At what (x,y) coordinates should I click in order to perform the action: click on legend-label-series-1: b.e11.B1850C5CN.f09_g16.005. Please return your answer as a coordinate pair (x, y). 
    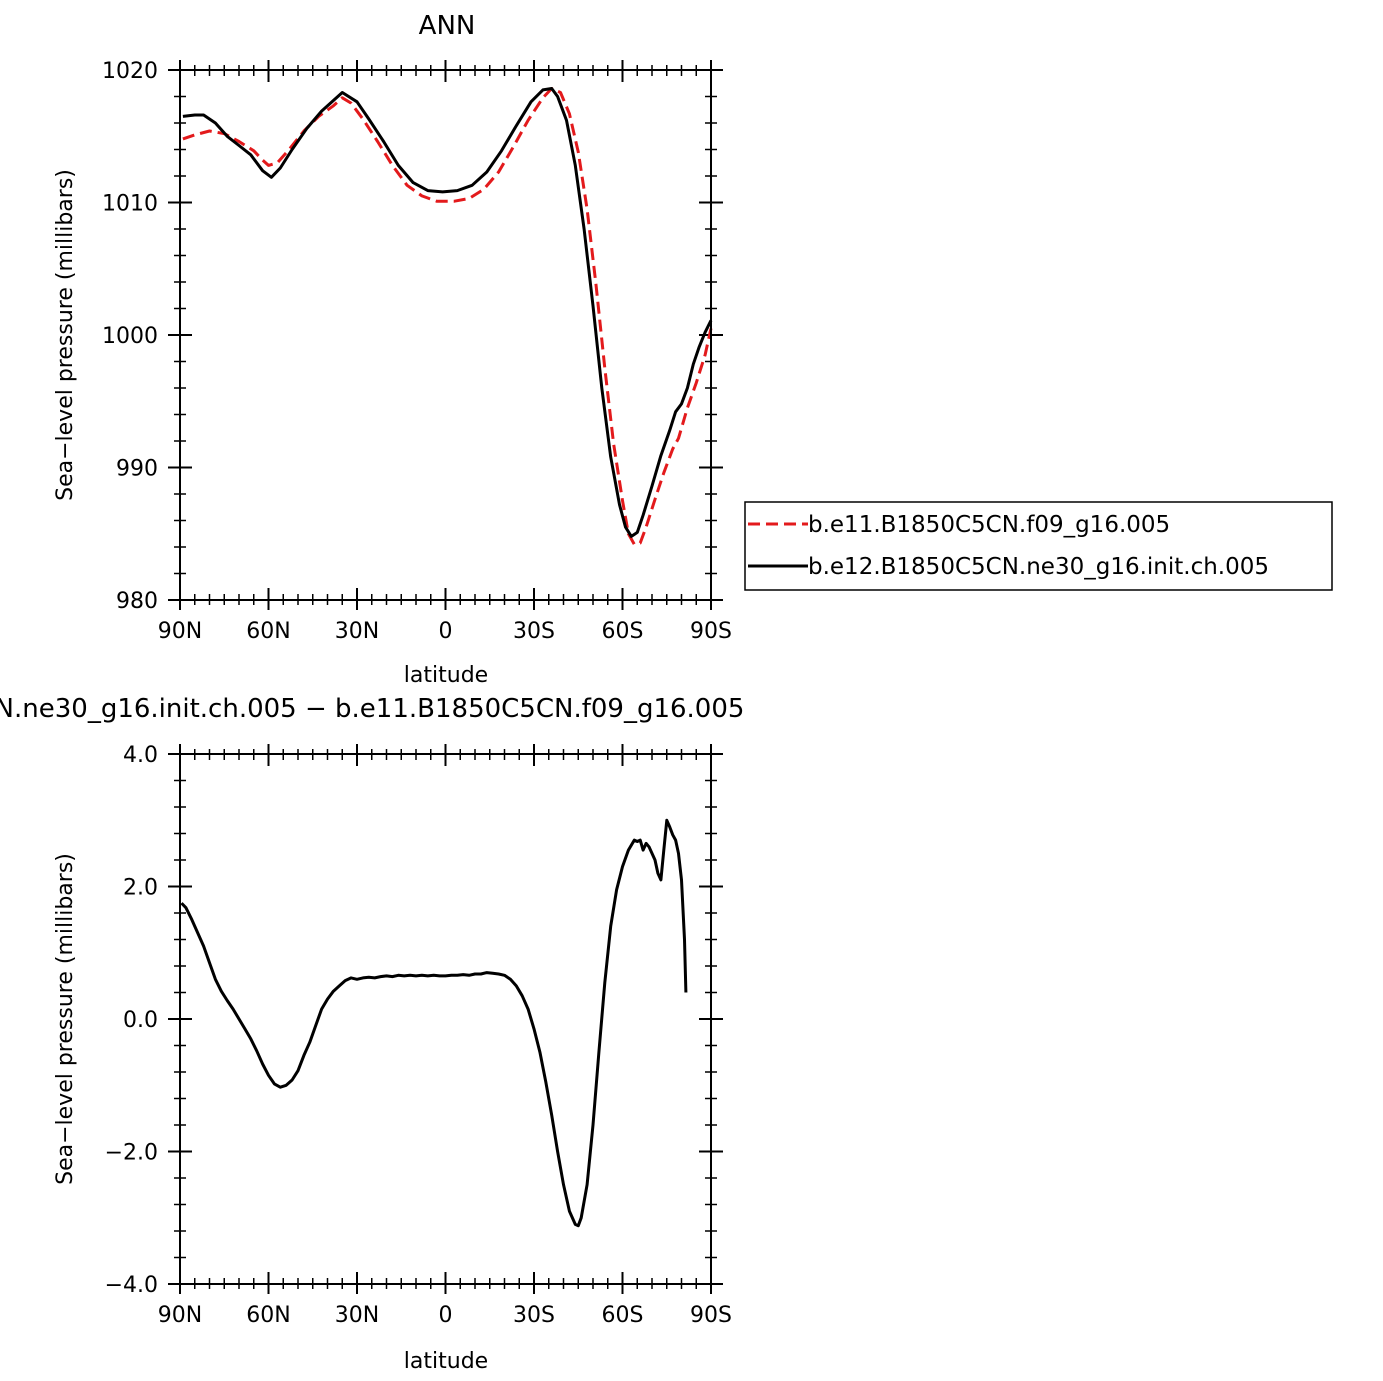
    Looking at the image, I should click on (989, 525).